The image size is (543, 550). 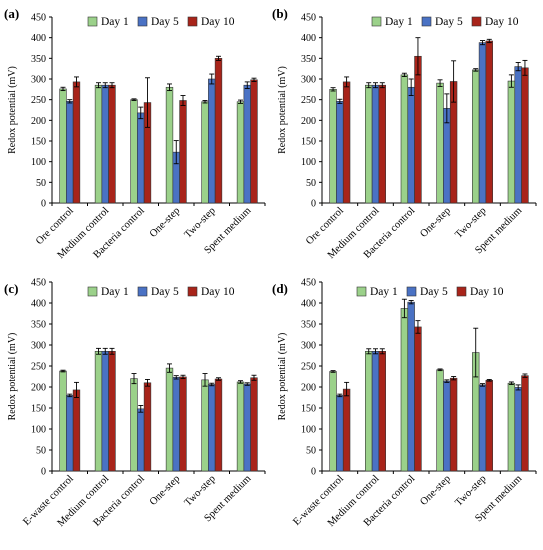 I want to click on y-tick-label: 300, so click(x=308, y=346).